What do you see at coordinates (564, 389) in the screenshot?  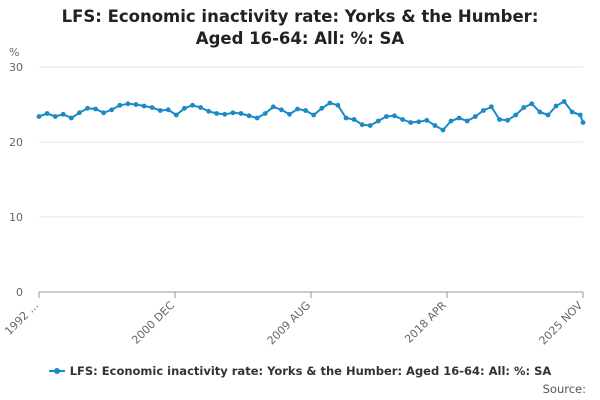 I see `source-label: Source:` at bounding box center [564, 389].